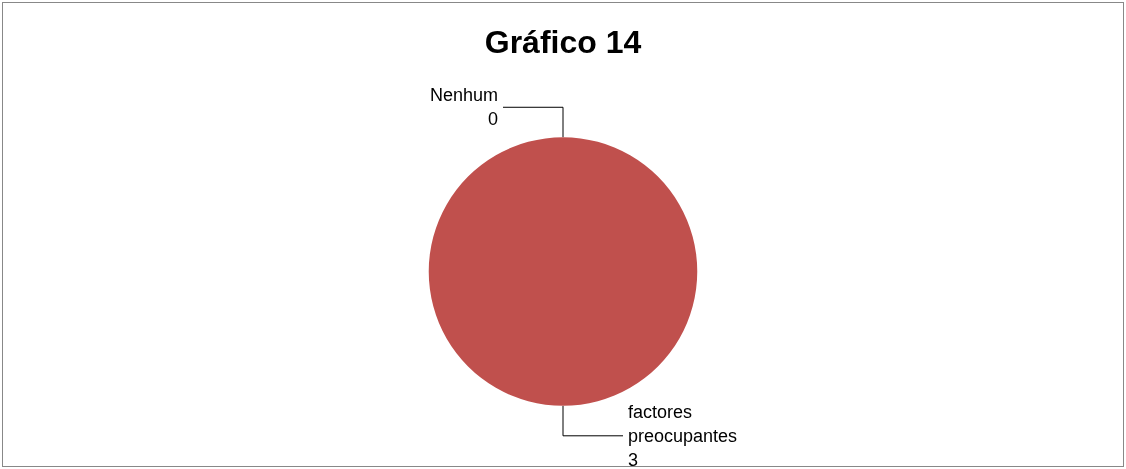 This screenshot has width=1126, height=469. I want to click on text: 0, so click(492, 119).